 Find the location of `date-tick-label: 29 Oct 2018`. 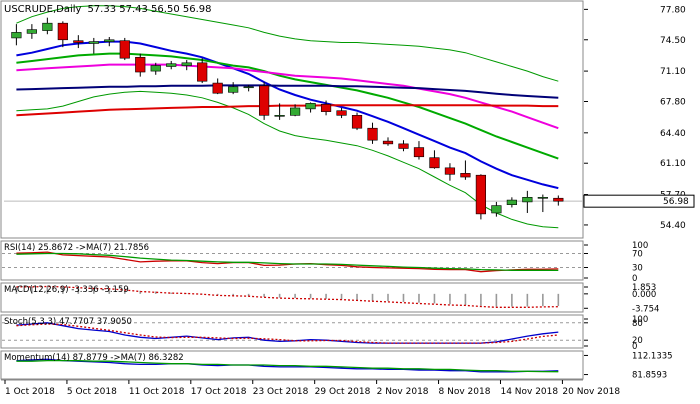

date-tick-label: 29 Oct 2018 is located at coordinates (343, 392).